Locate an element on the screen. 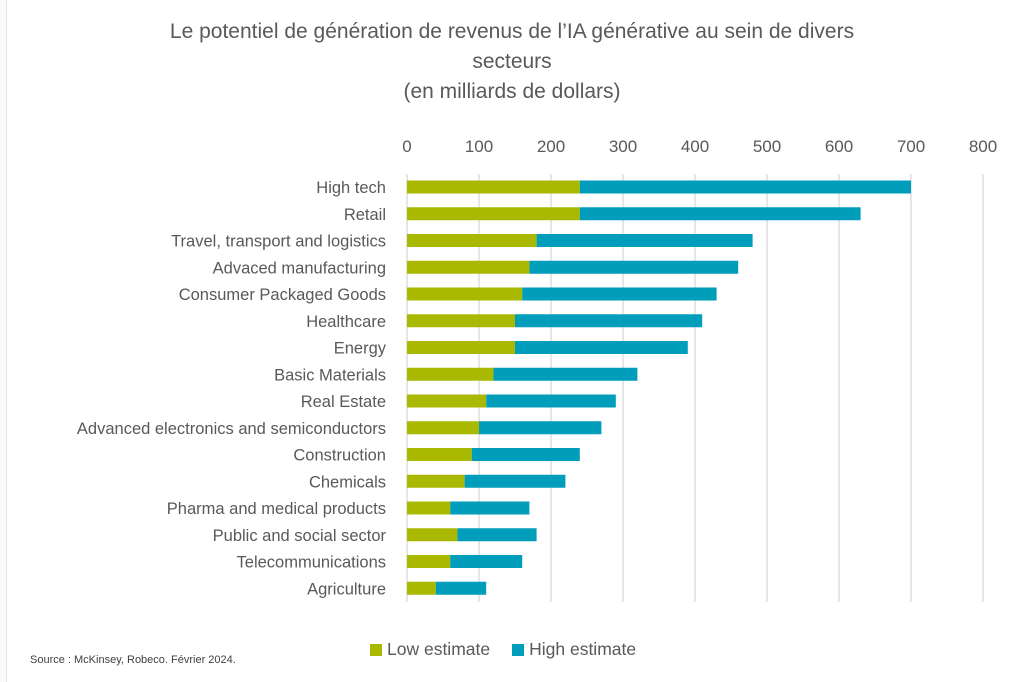  x-tick-label: 0 is located at coordinates (406, 146).